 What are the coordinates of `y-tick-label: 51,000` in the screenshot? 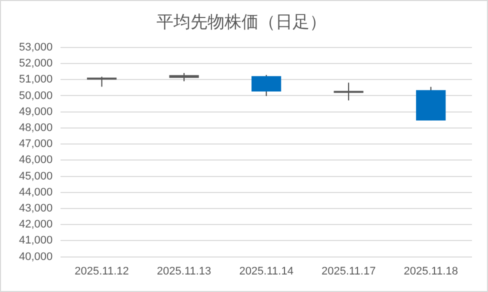 It's located at (35, 80).